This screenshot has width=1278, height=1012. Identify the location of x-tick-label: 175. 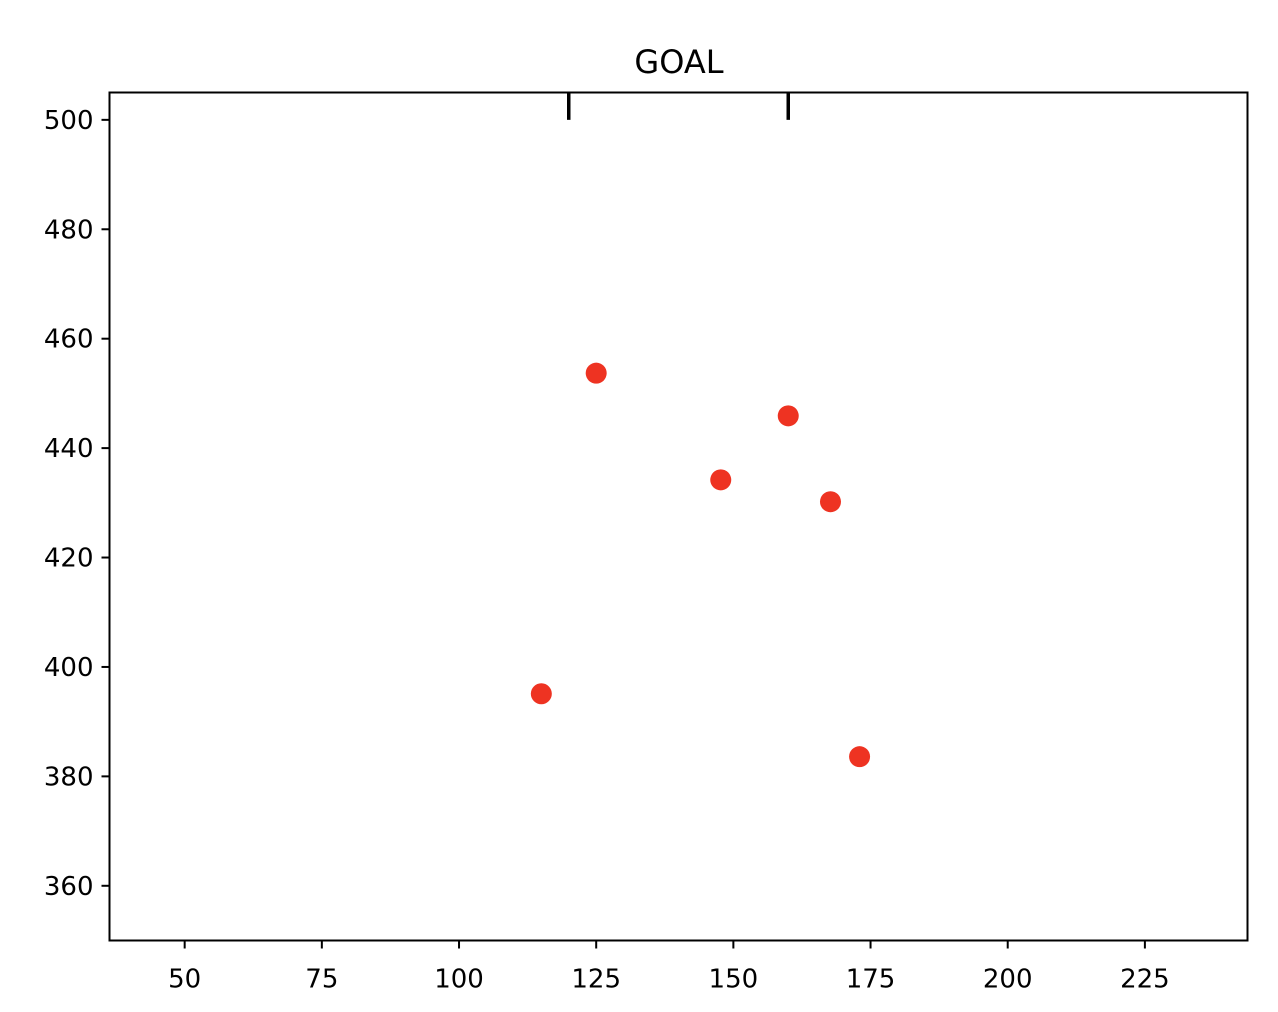
(871, 980).